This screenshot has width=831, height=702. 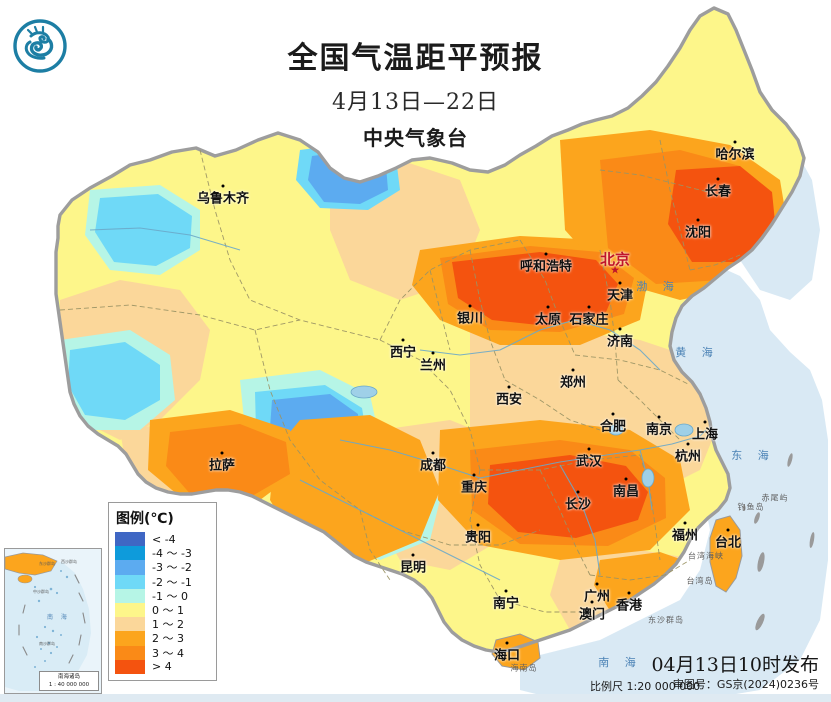 What do you see at coordinates (524, 668) in the screenshot?
I see `island-label: 海南岛` at bounding box center [524, 668].